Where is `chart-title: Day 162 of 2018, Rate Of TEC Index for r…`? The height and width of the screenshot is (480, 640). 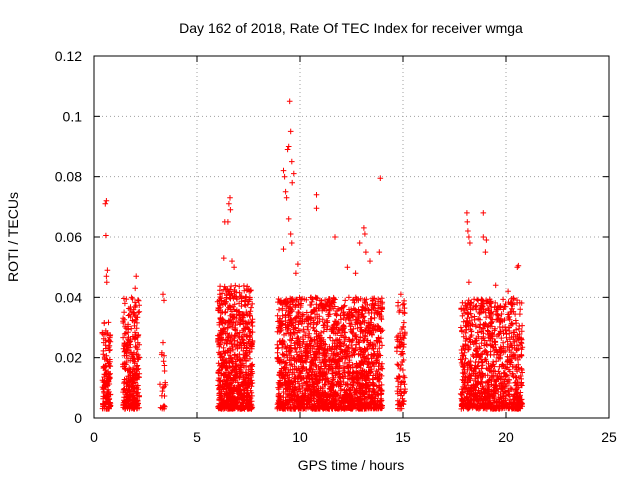 chart-title: Day 162 of 2018, Rate Of TEC Index for r… is located at coordinates (351, 28).